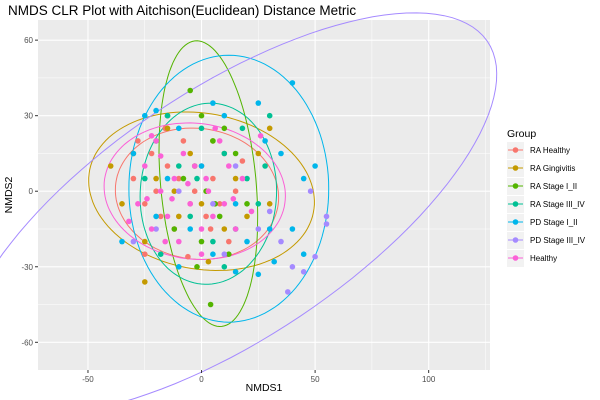 The height and width of the screenshot is (400, 600). Describe the element at coordinates (27, 342) in the screenshot. I see `y-tick-label: -60` at that location.